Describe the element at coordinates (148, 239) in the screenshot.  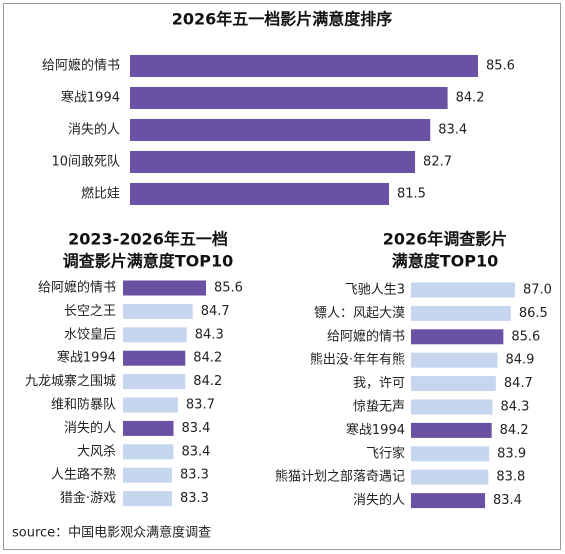
I see `chart-title: 2023-2026年五一档` at that location.